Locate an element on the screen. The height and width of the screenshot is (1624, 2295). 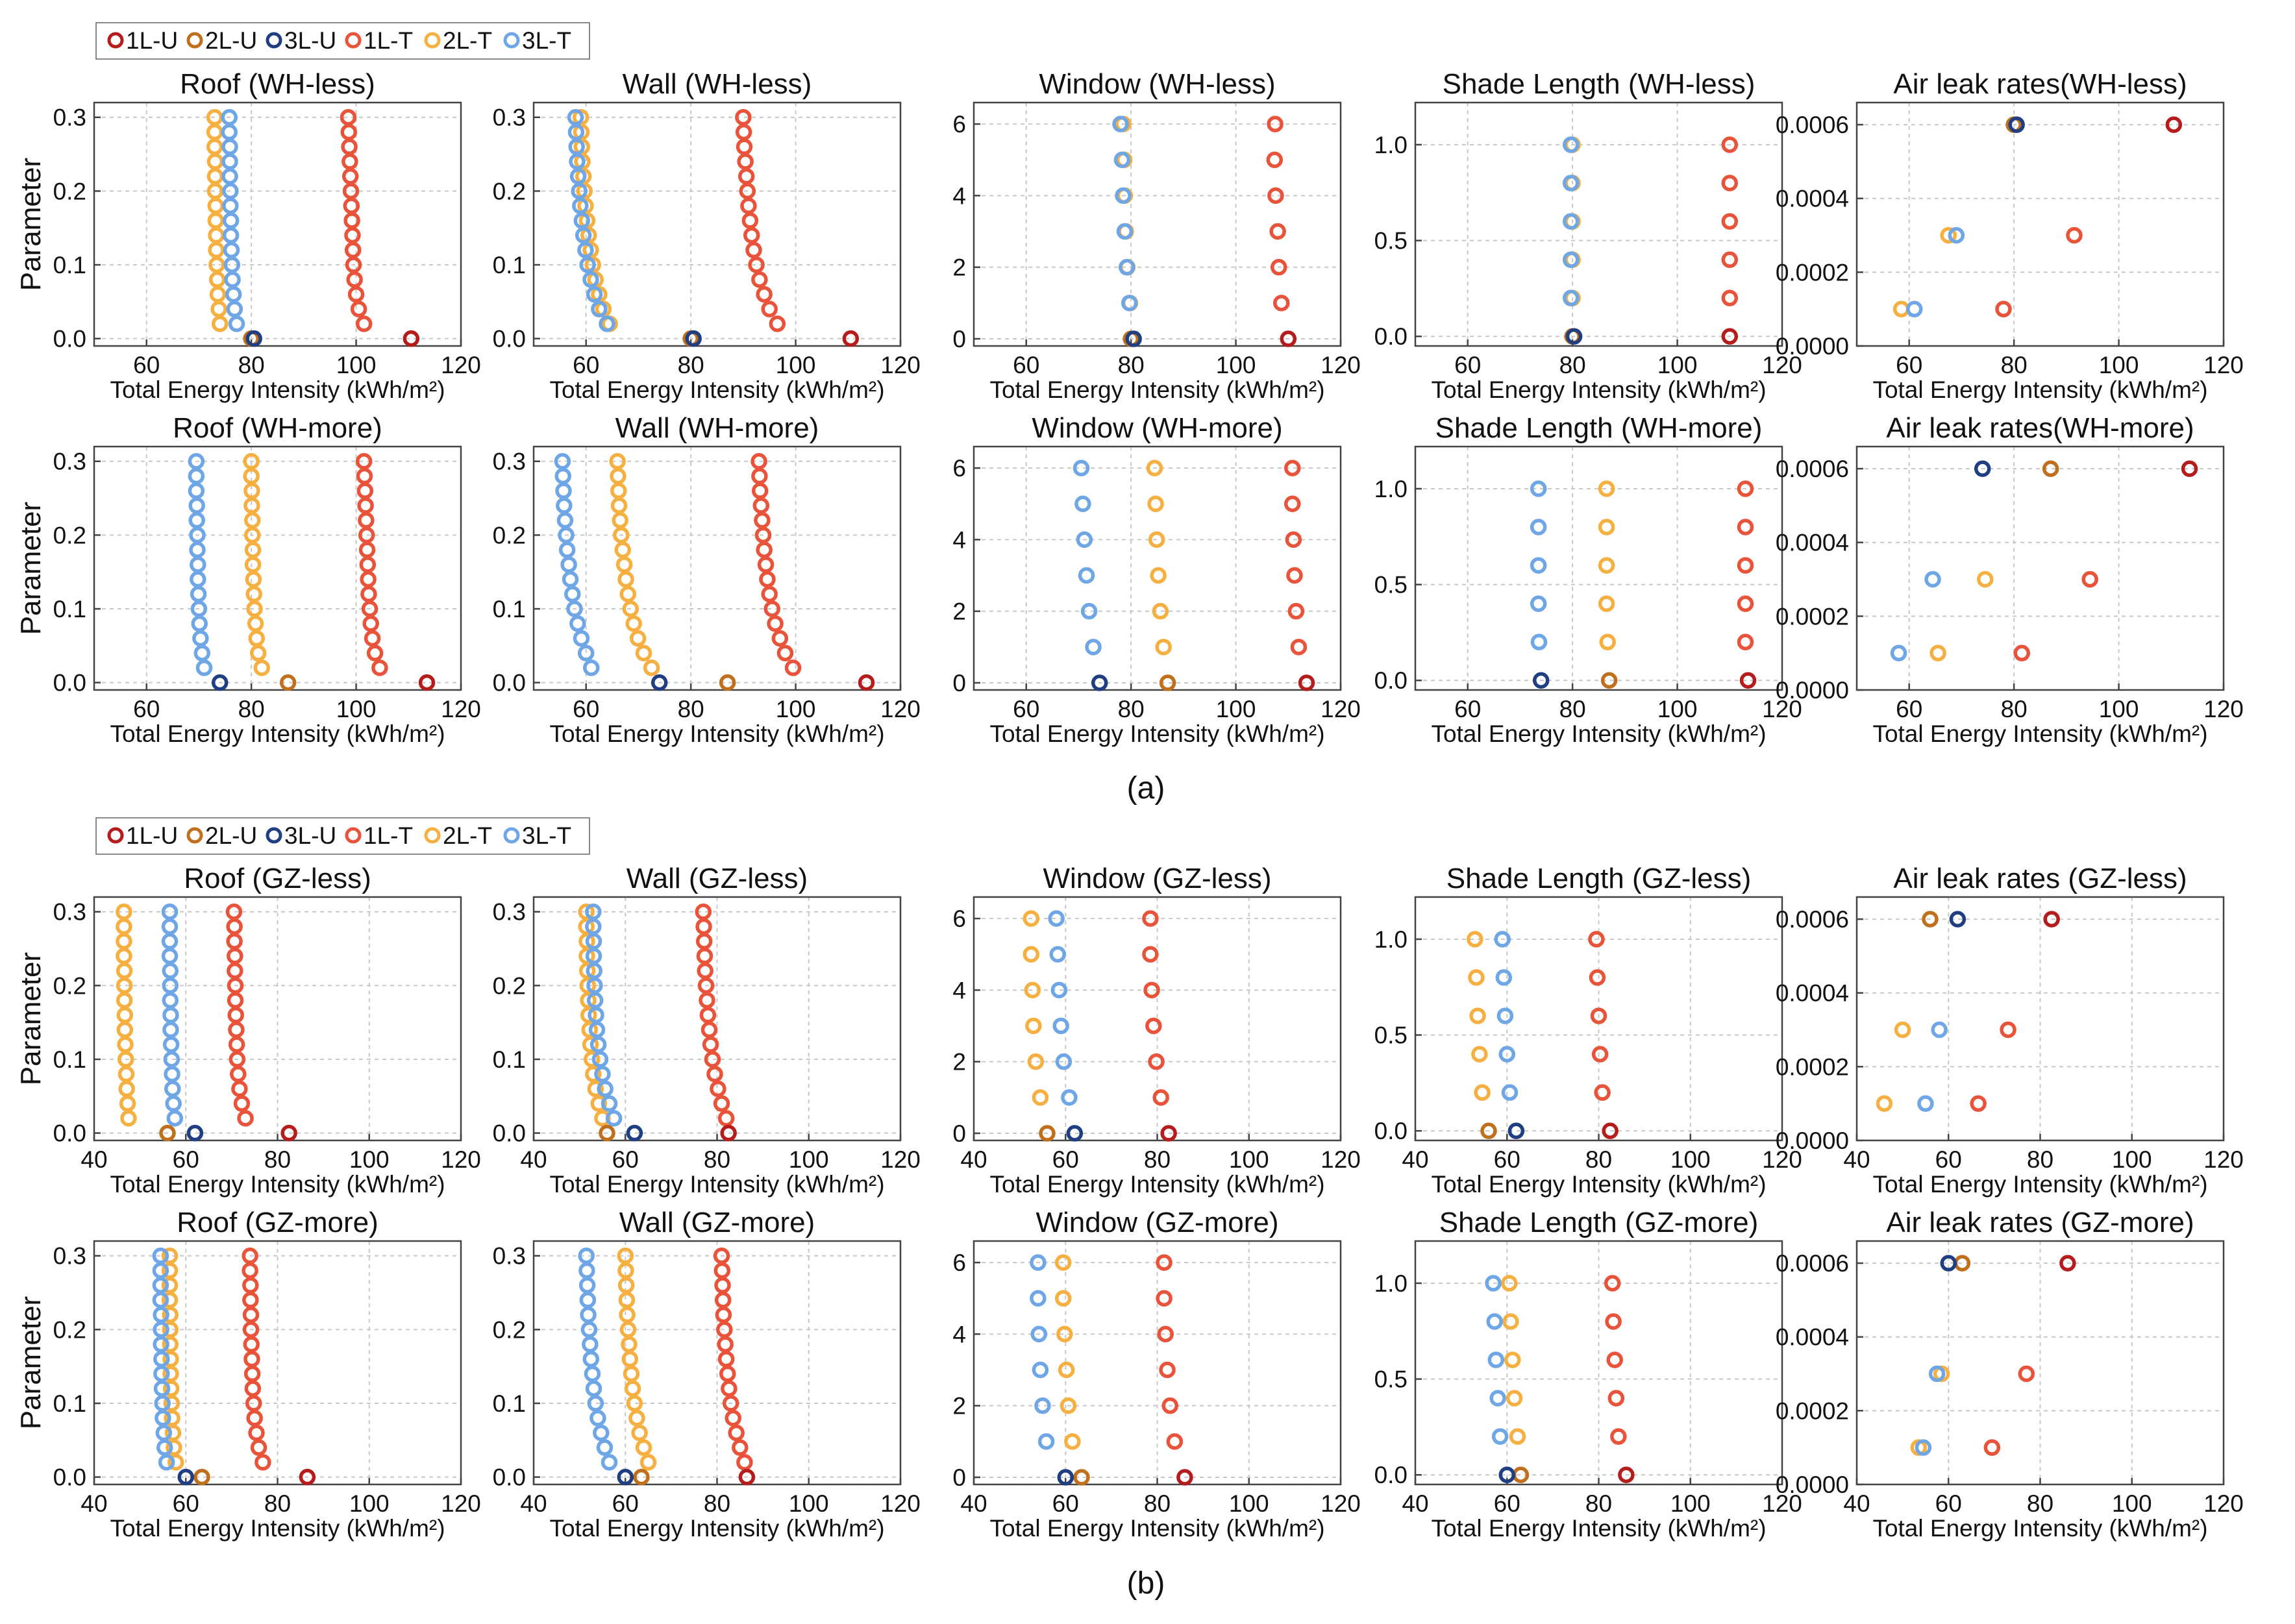
y-tick-label: 0.0 is located at coordinates (509, 1133).